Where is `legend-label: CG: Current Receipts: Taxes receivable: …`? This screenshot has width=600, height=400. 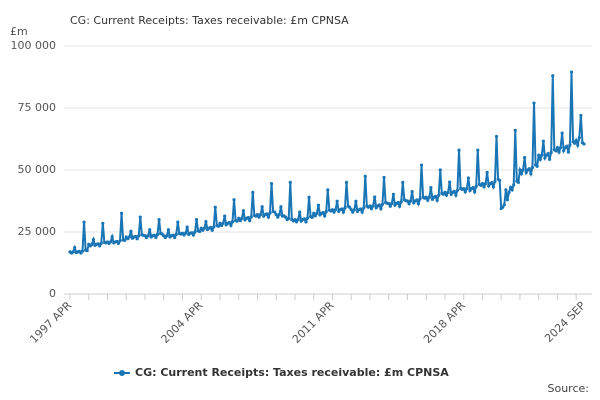 legend-label: CG: Current Receipts: Taxes receivable: … is located at coordinates (292, 372).